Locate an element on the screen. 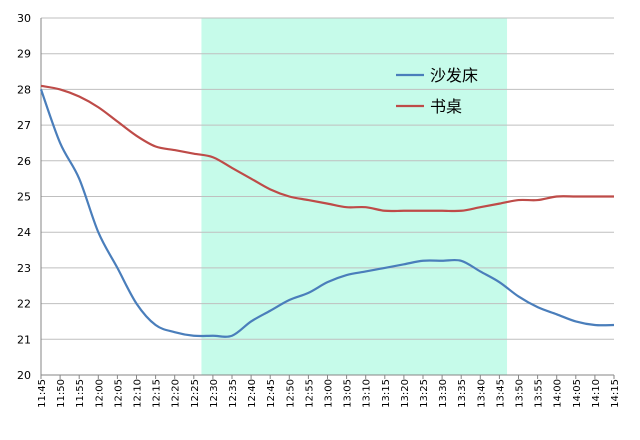  x-tick-label: 14:00 is located at coordinates (558, 393).